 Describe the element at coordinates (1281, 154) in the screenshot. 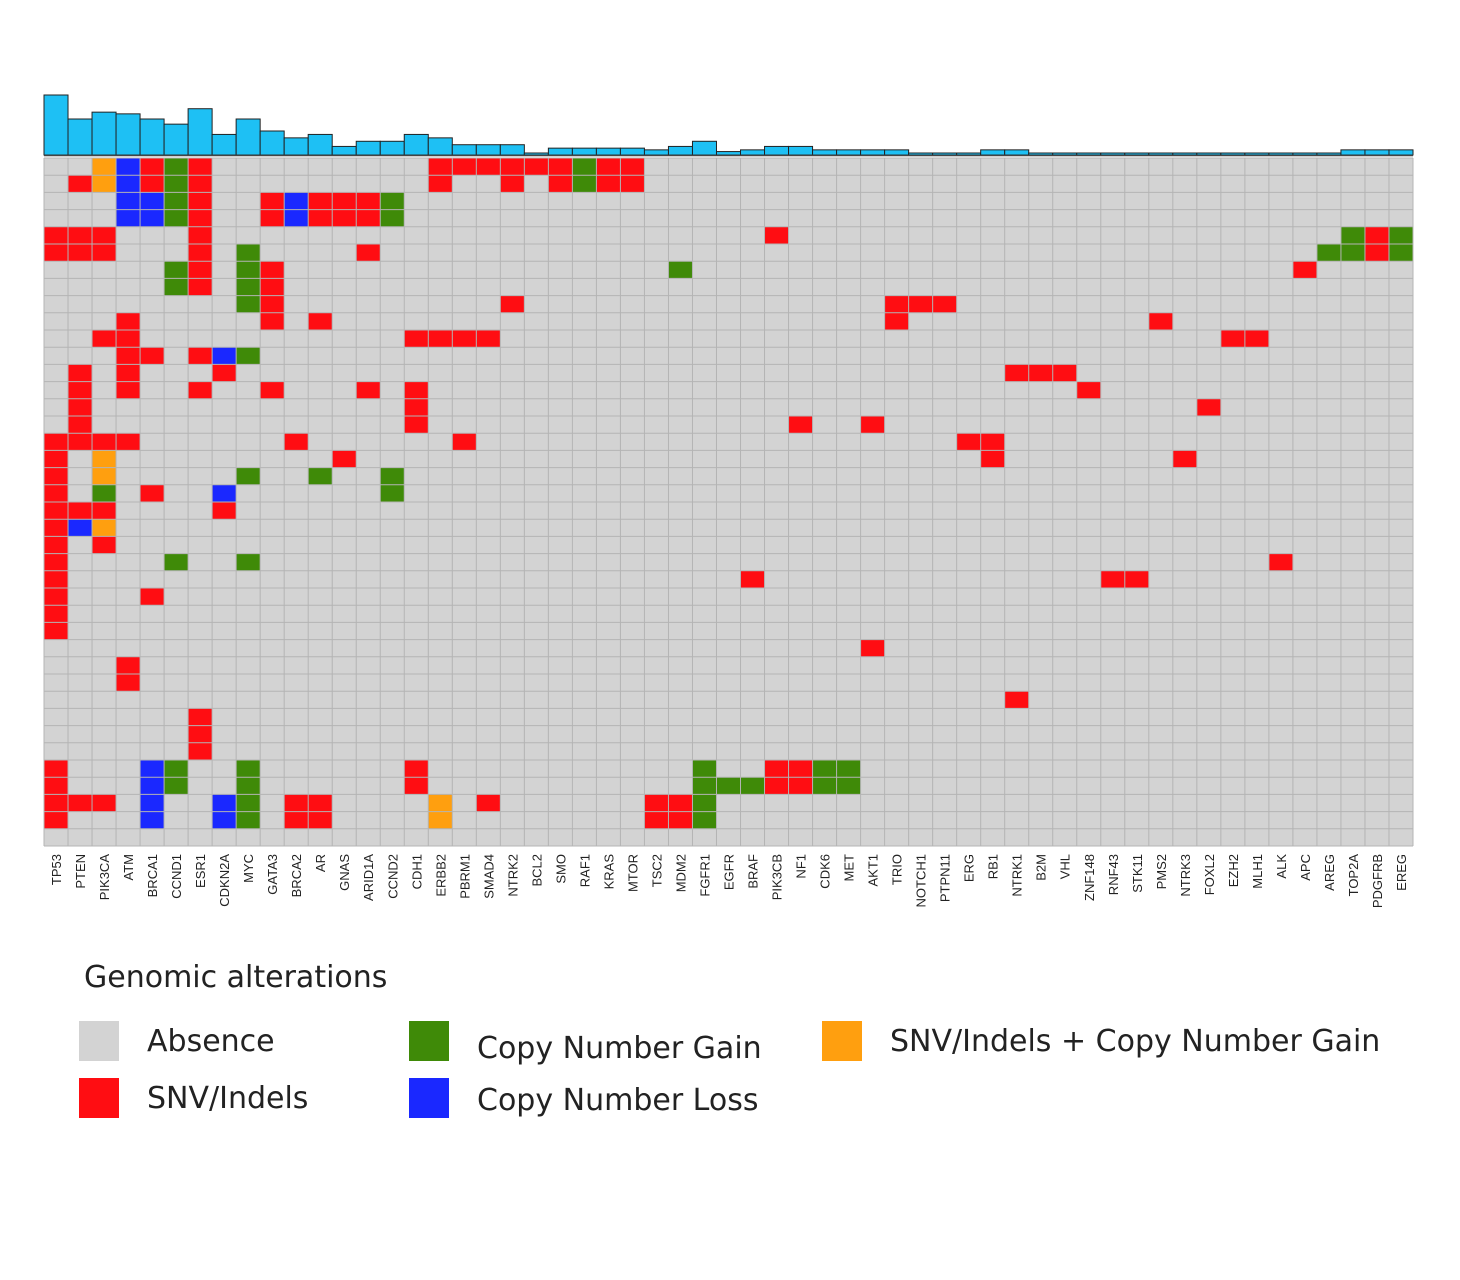

I see `frequency-bar-alk` at that location.